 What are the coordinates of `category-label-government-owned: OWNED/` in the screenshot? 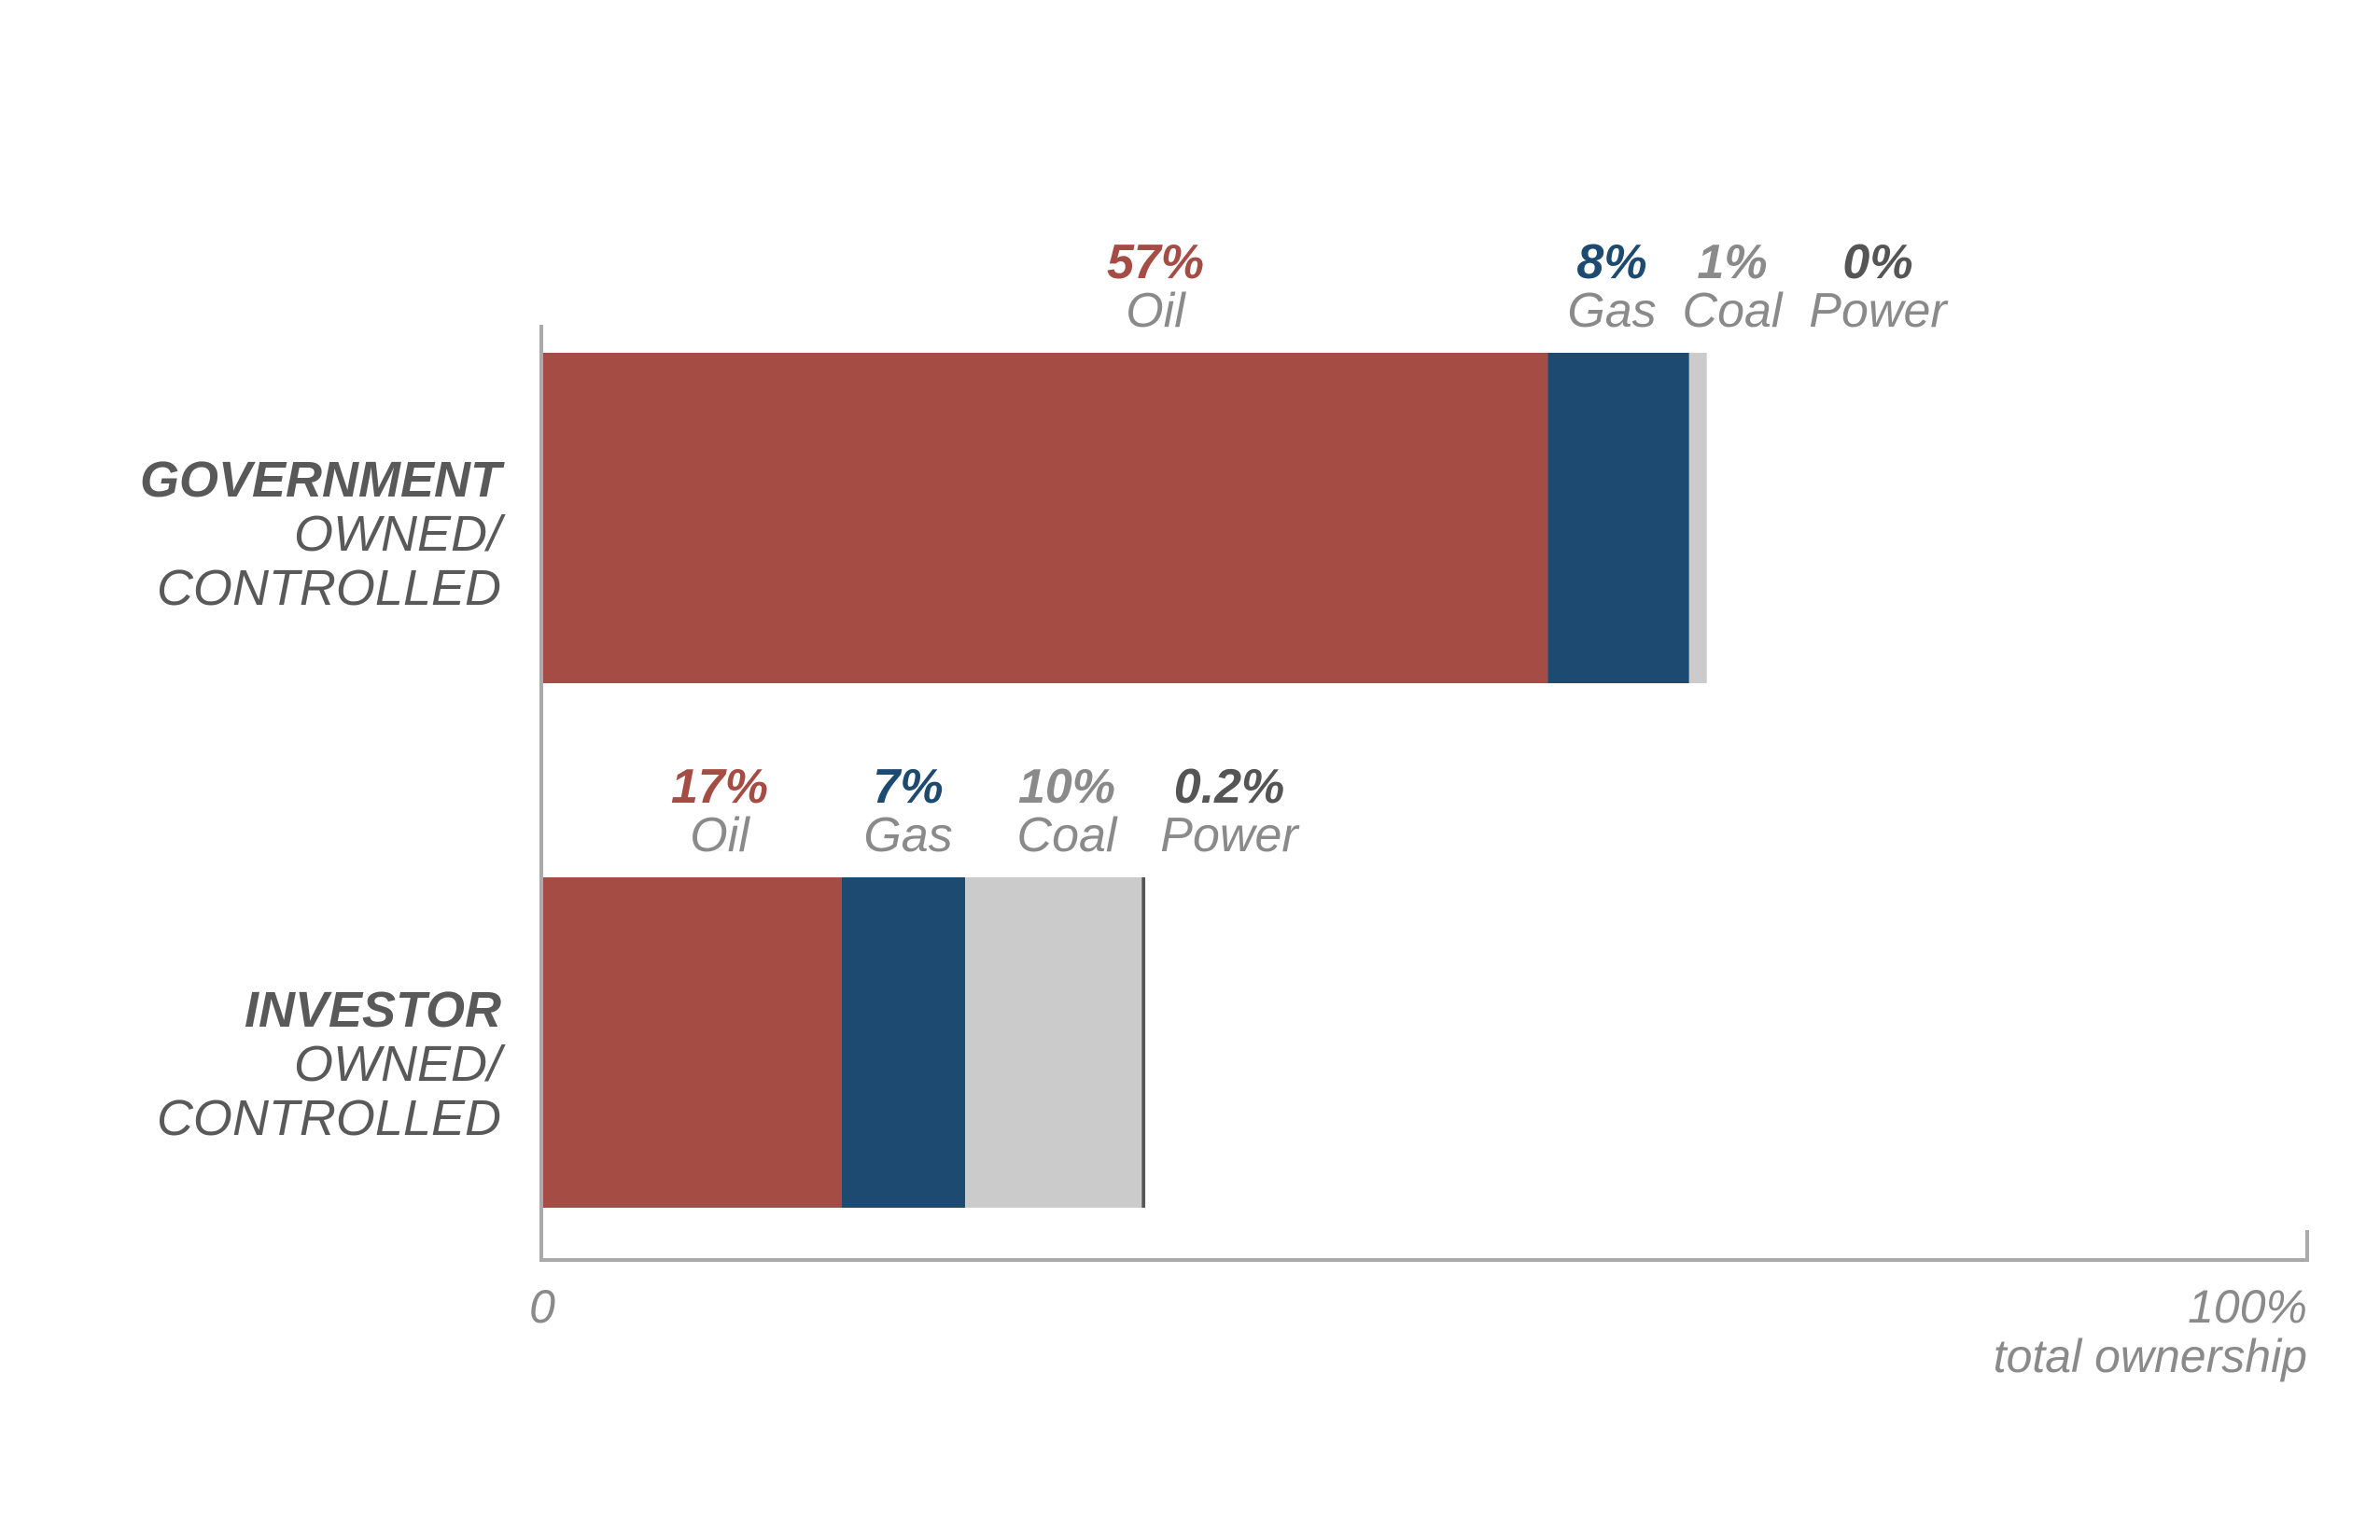 It's located at (400, 534).